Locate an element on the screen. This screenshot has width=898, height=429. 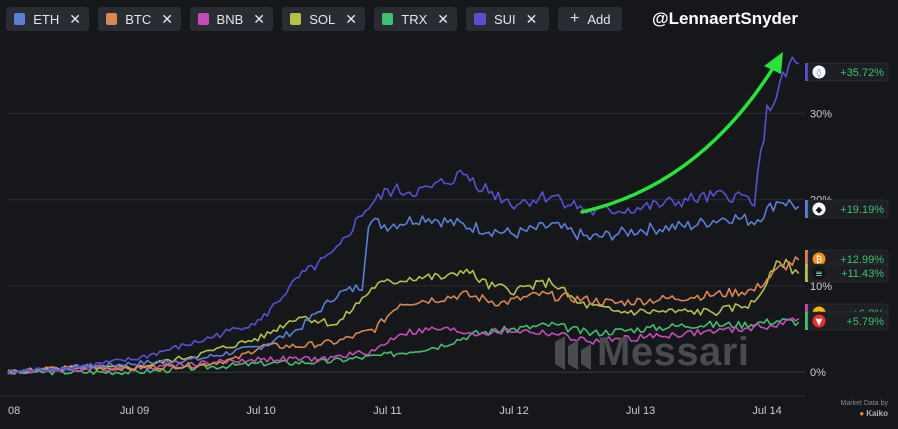
btc-icon is located at coordinates (819, 259).